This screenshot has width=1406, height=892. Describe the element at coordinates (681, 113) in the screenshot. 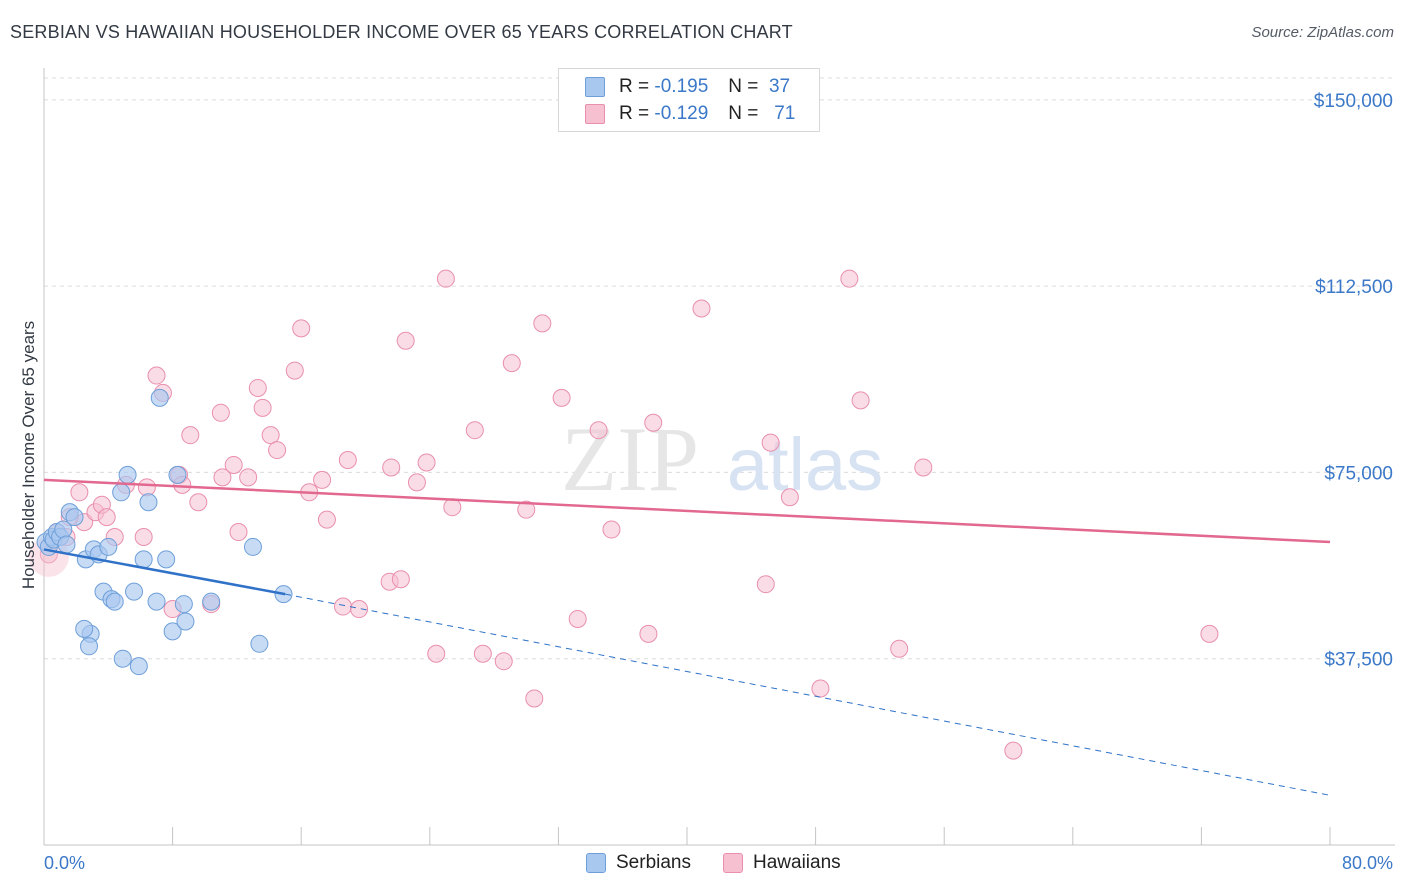

I see `legend-r-hawaiian: -0.129` at that location.